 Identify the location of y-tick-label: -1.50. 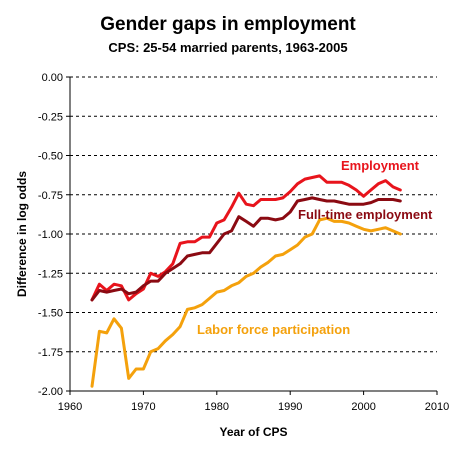
(50, 314).